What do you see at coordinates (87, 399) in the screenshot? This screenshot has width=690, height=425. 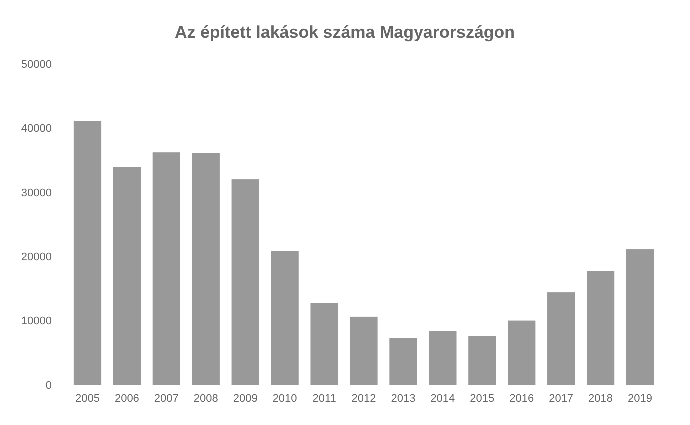 I see `x-tick-label: 2005` at bounding box center [87, 399].